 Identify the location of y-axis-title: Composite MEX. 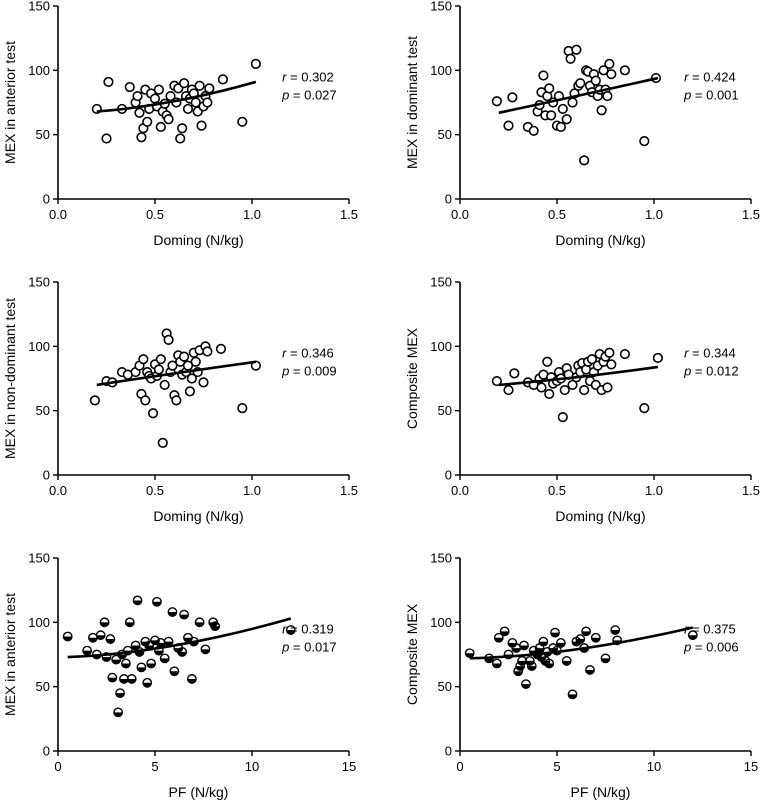
(412, 378).